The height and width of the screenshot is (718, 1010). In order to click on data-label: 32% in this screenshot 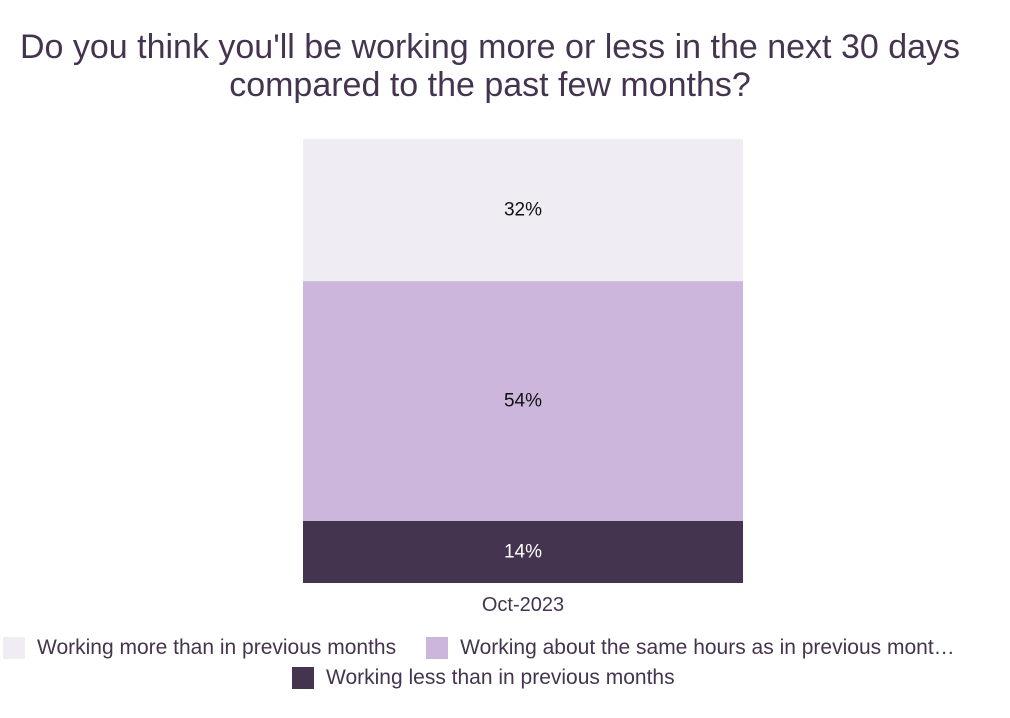, I will do `click(523, 210)`.